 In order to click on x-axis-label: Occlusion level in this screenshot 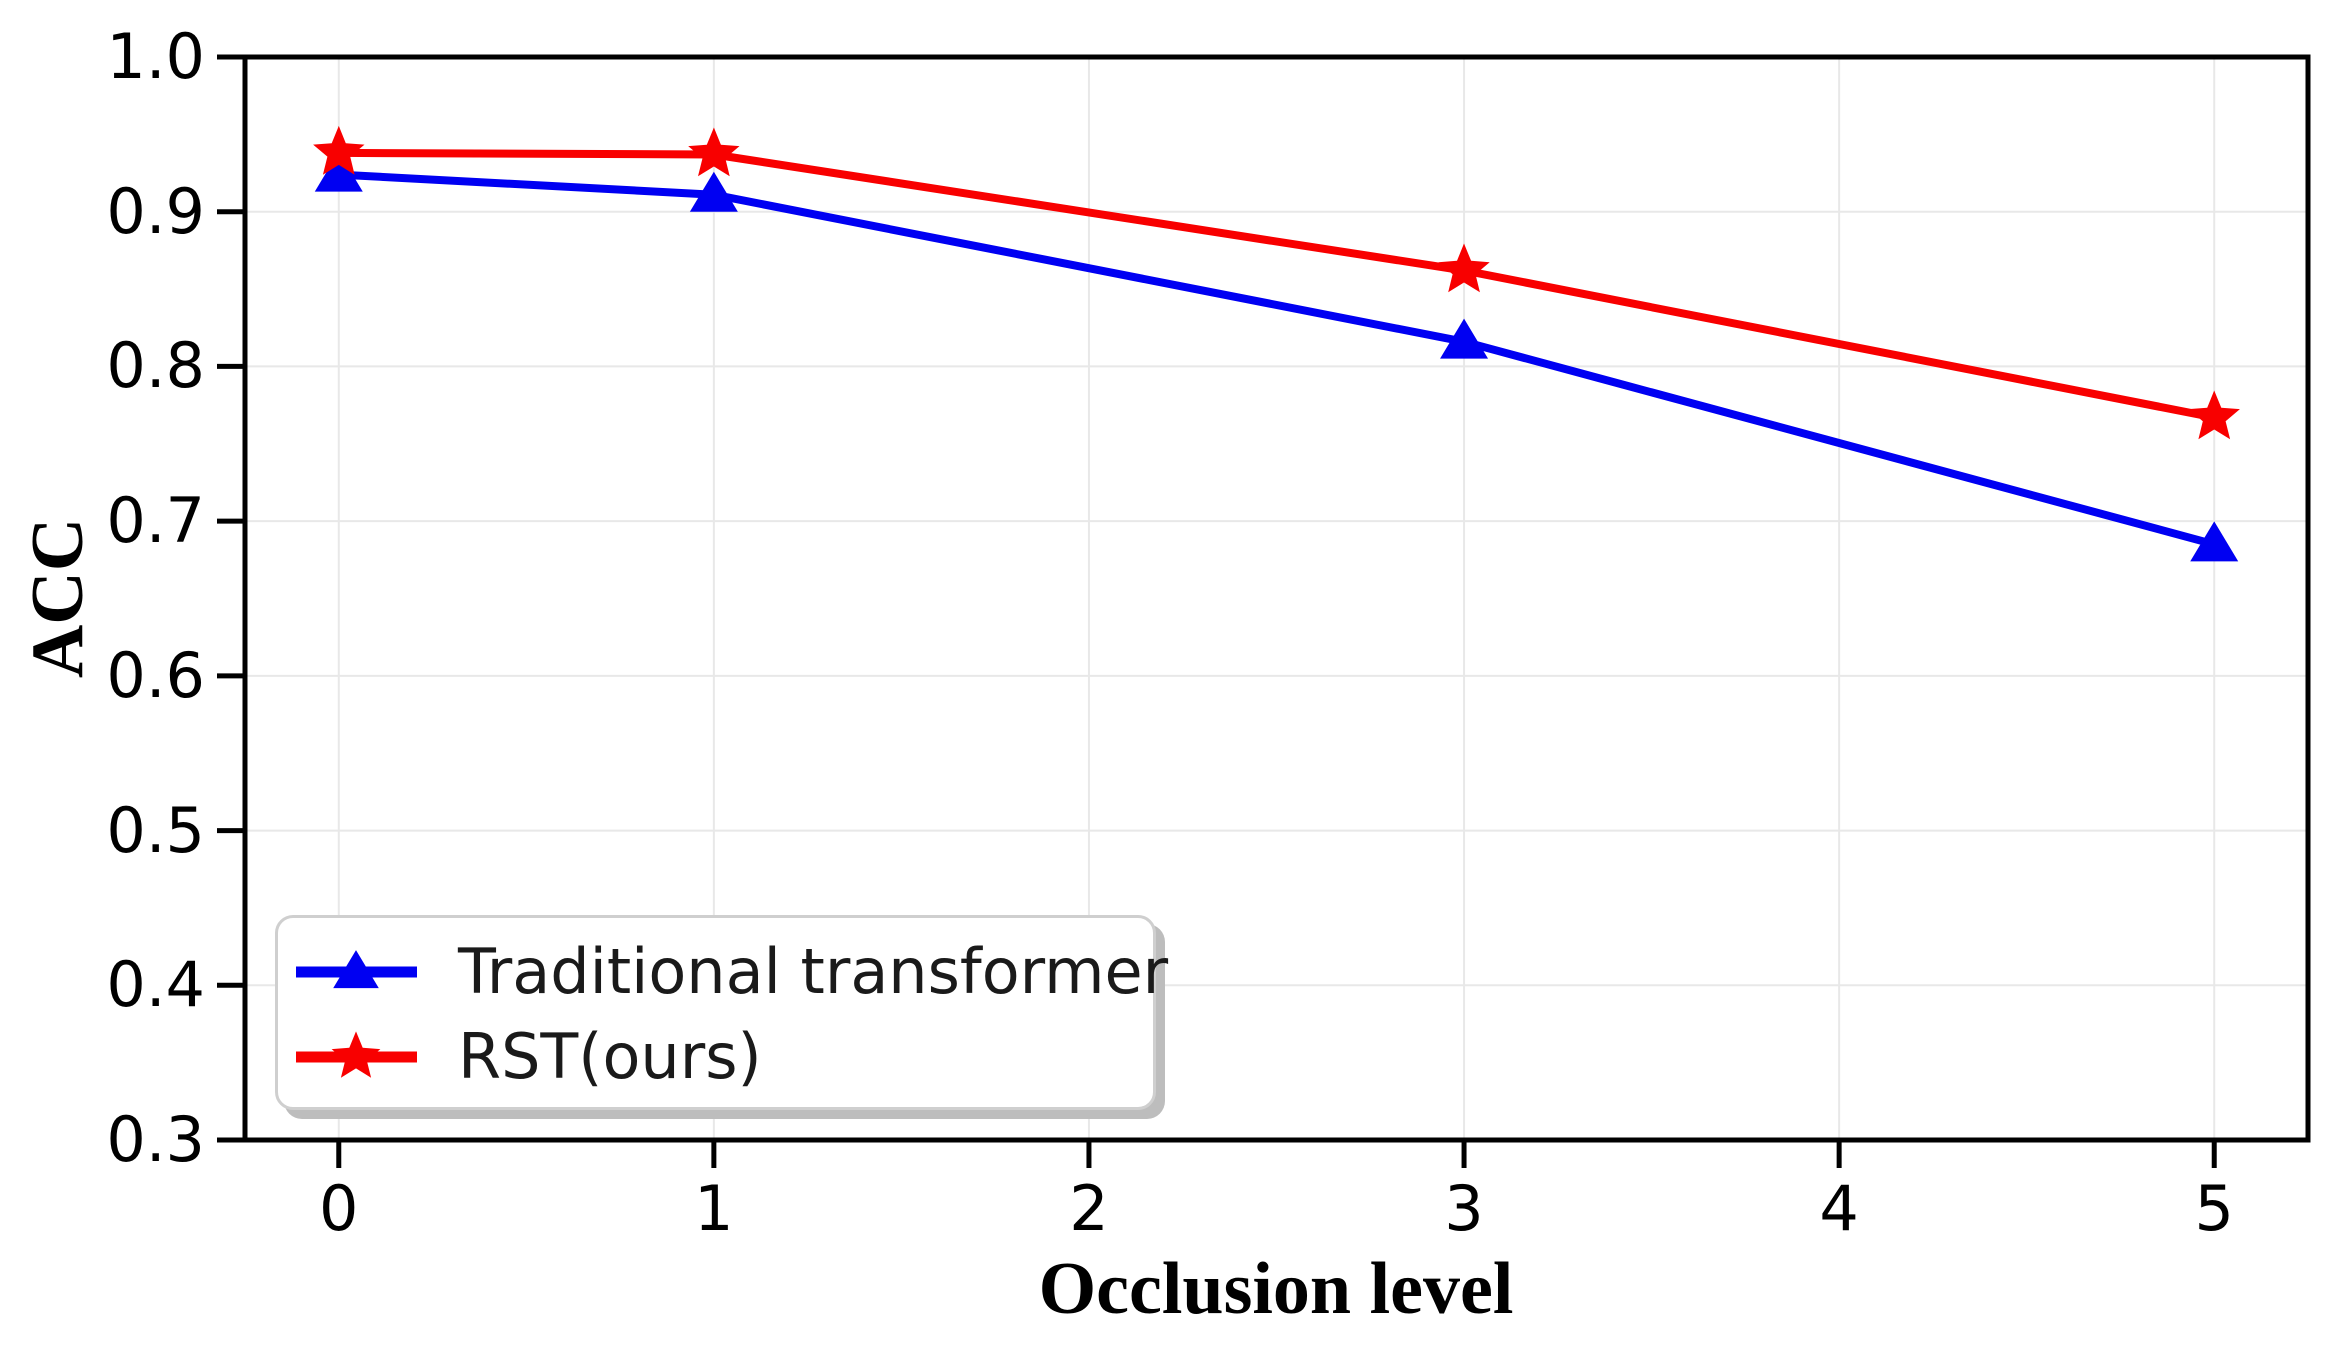, I will do `click(1276, 1289)`.